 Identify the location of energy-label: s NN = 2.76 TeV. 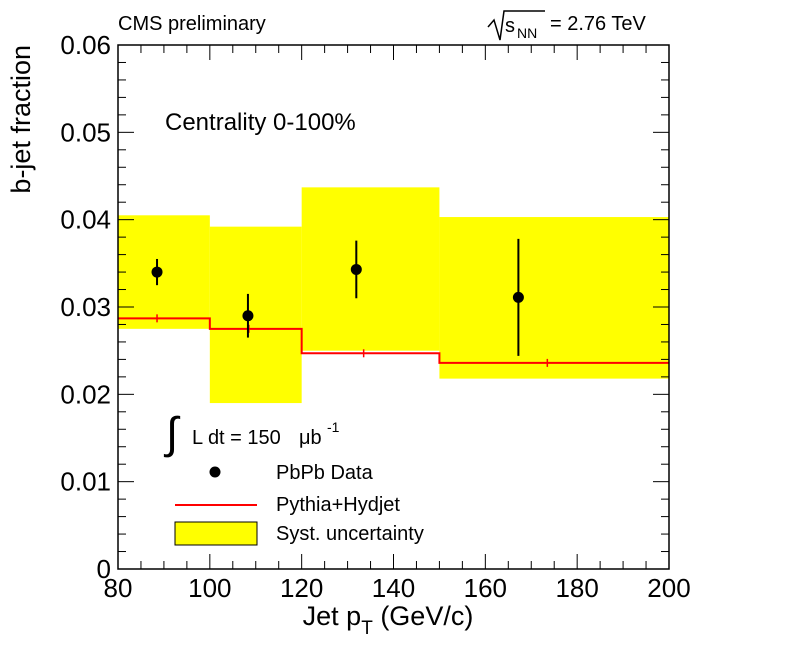
(566, 25).